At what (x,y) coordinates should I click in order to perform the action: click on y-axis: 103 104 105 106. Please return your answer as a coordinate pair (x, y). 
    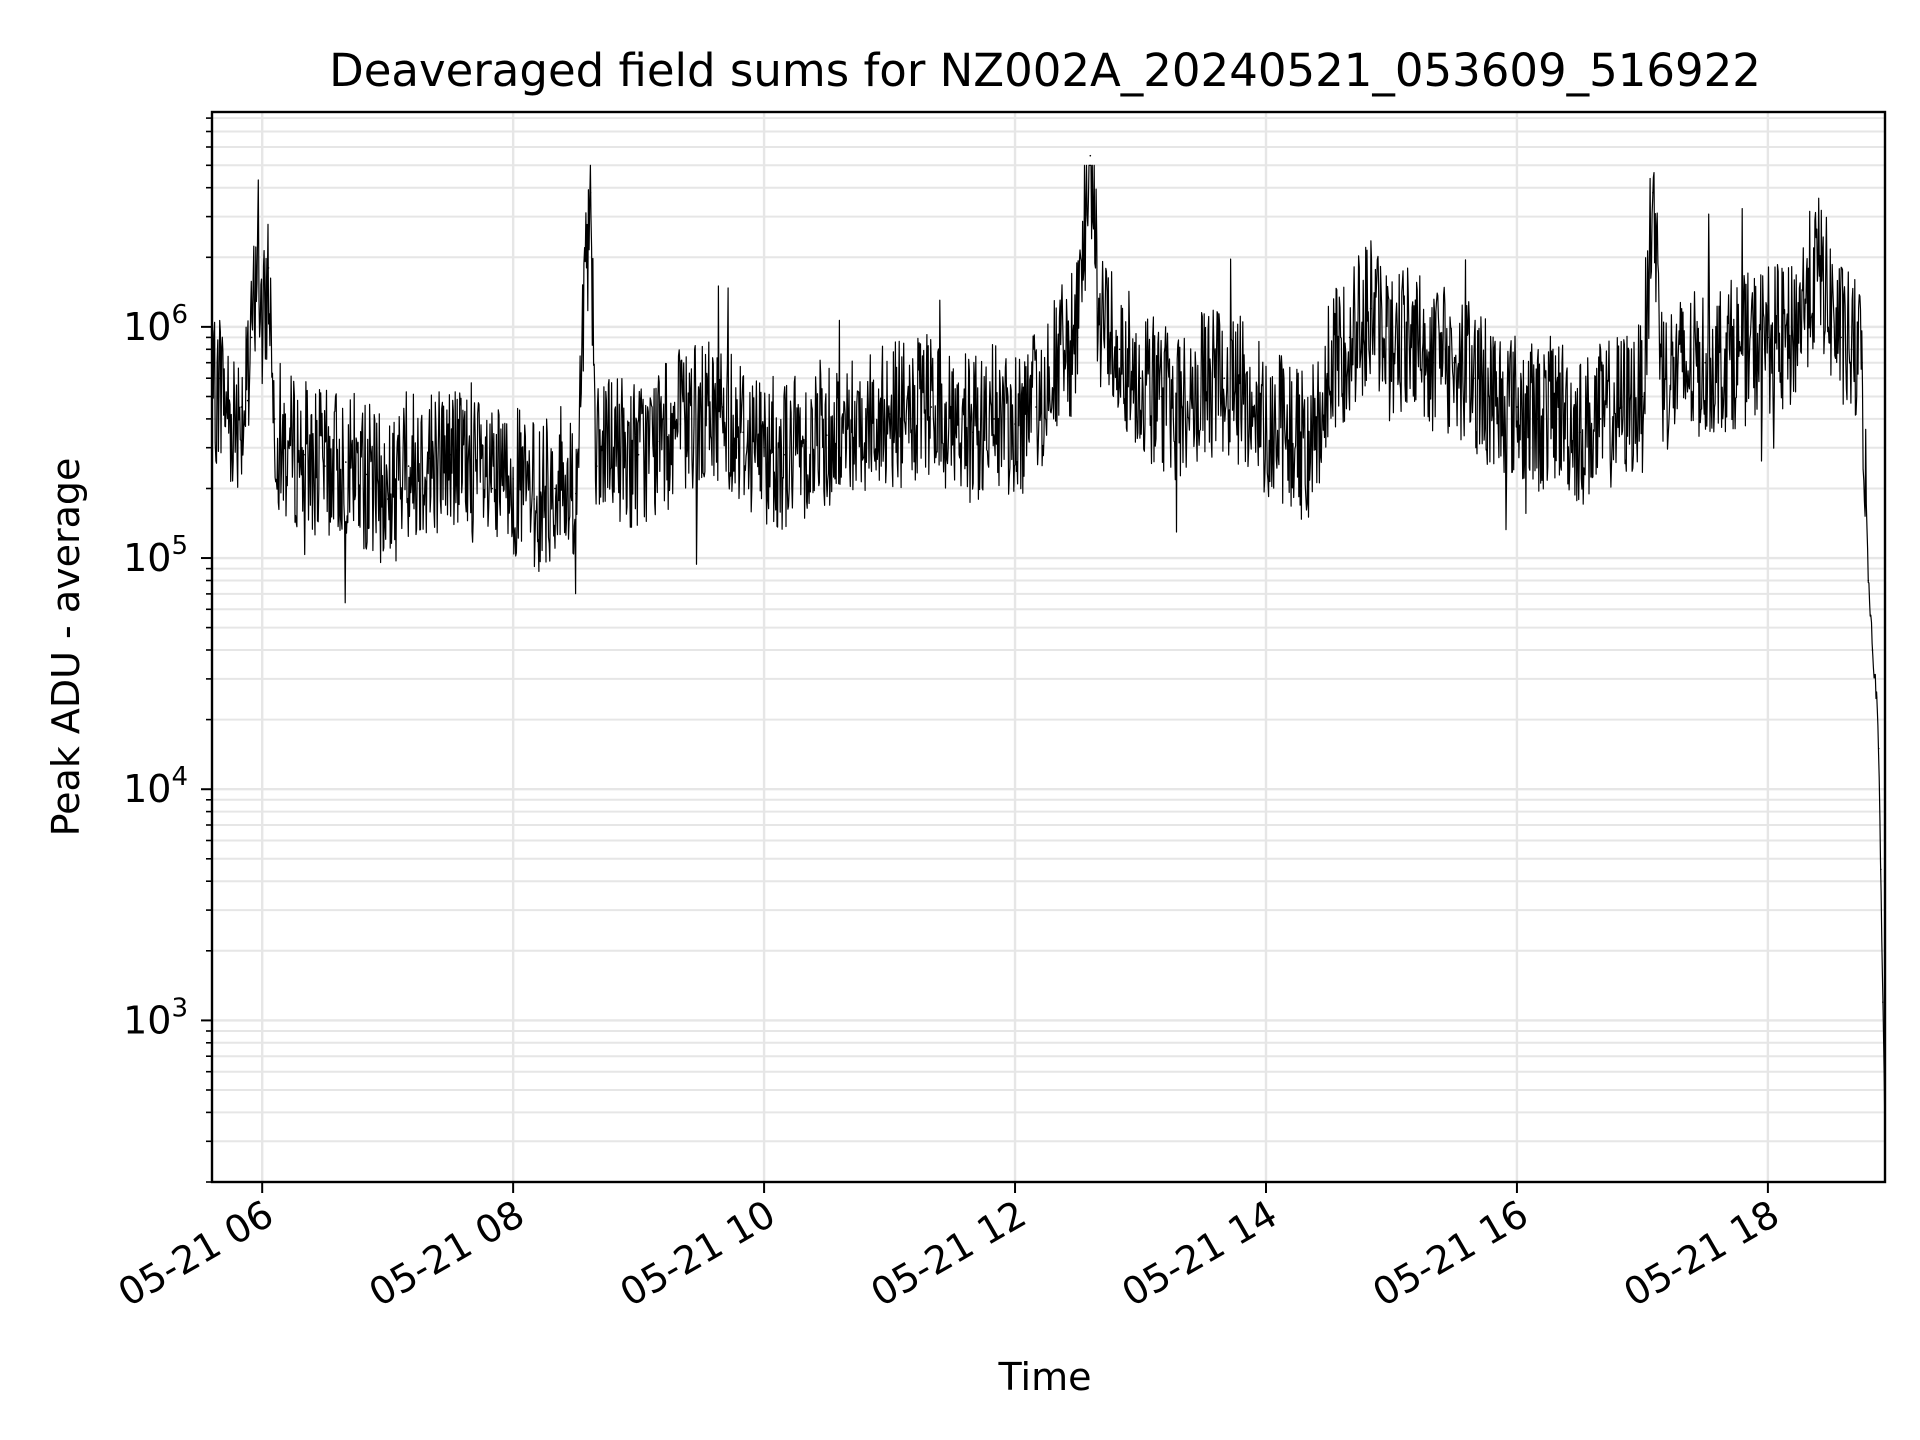
    Looking at the image, I should click on (167, 650).